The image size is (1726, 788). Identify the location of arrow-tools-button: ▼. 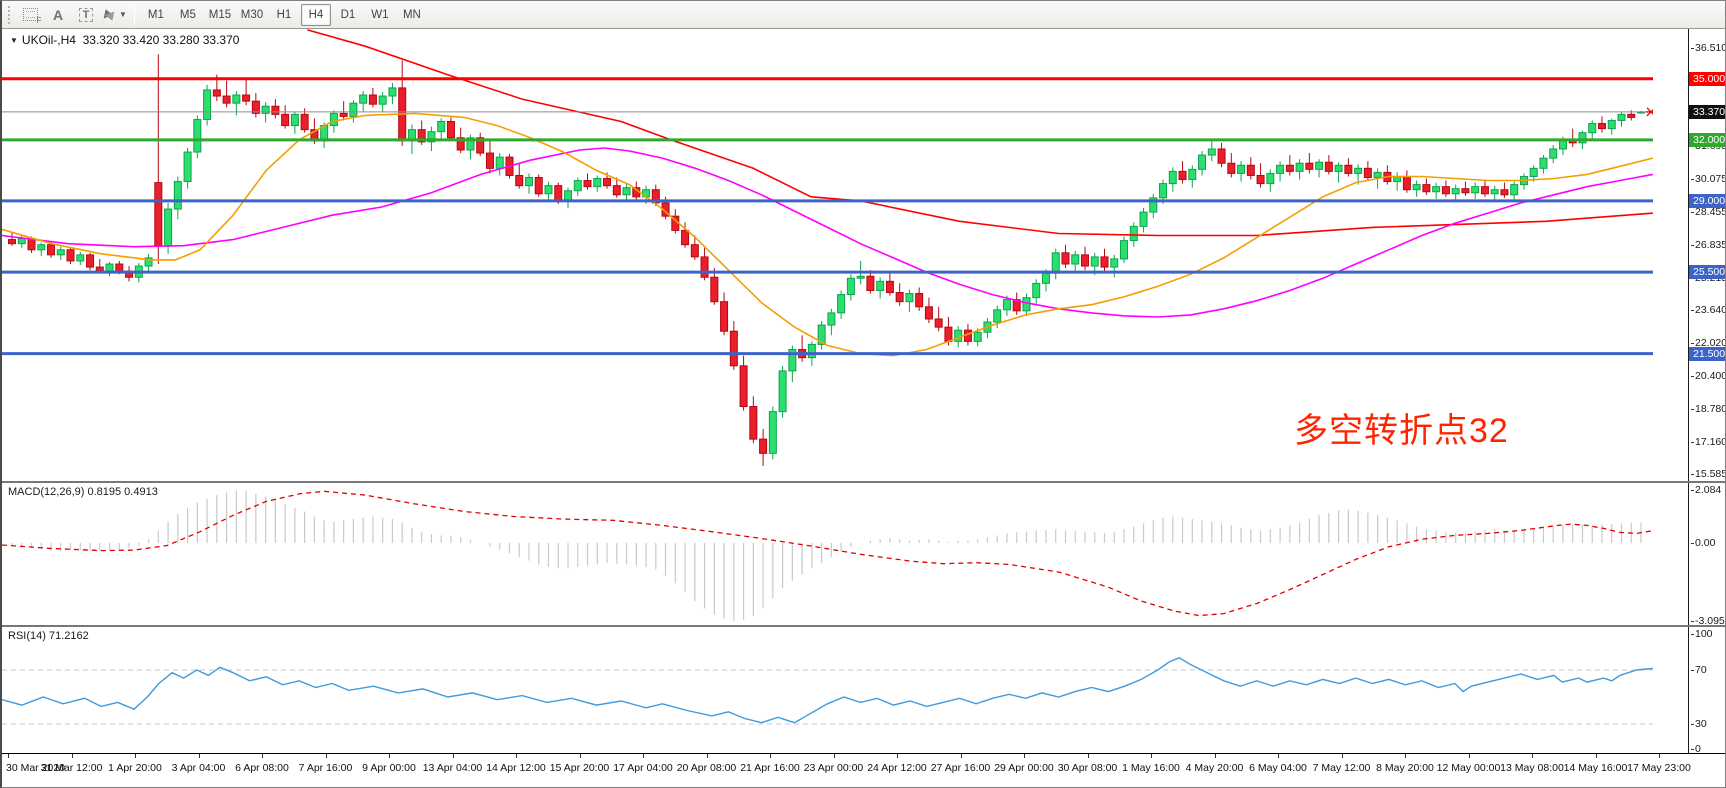
(114, 15).